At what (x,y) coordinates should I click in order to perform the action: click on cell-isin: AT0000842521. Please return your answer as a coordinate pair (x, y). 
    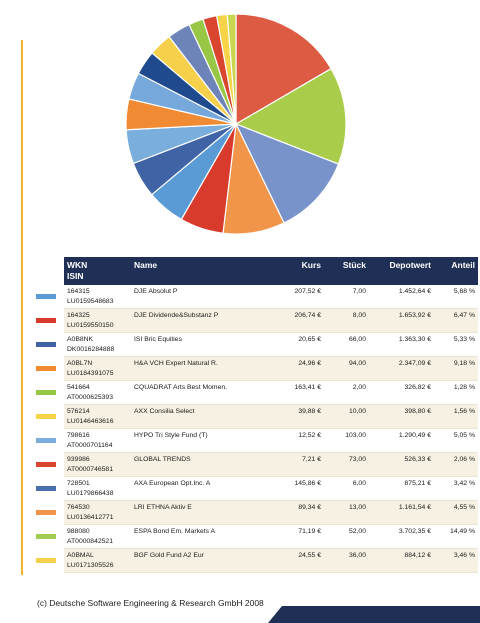
    Looking at the image, I should click on (97, 543).